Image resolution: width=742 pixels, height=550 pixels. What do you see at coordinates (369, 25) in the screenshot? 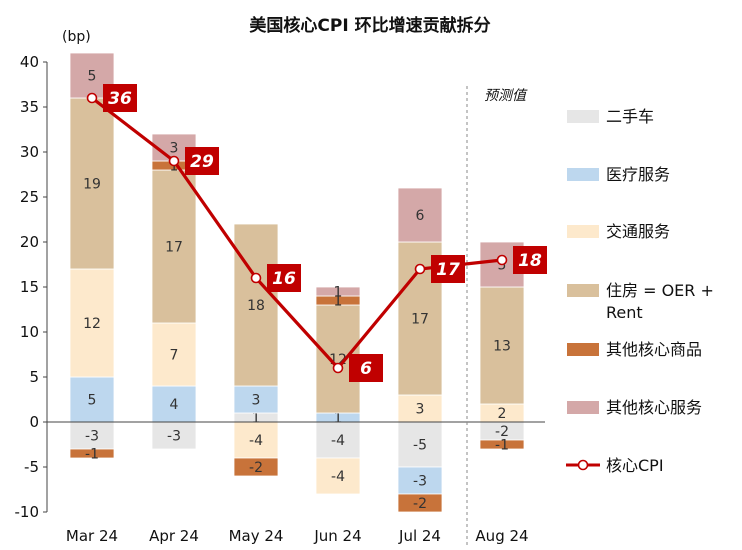
I see `chart-title: 美国核心CPI 环比增速贡献拆分` at bounding box center [369, 25].